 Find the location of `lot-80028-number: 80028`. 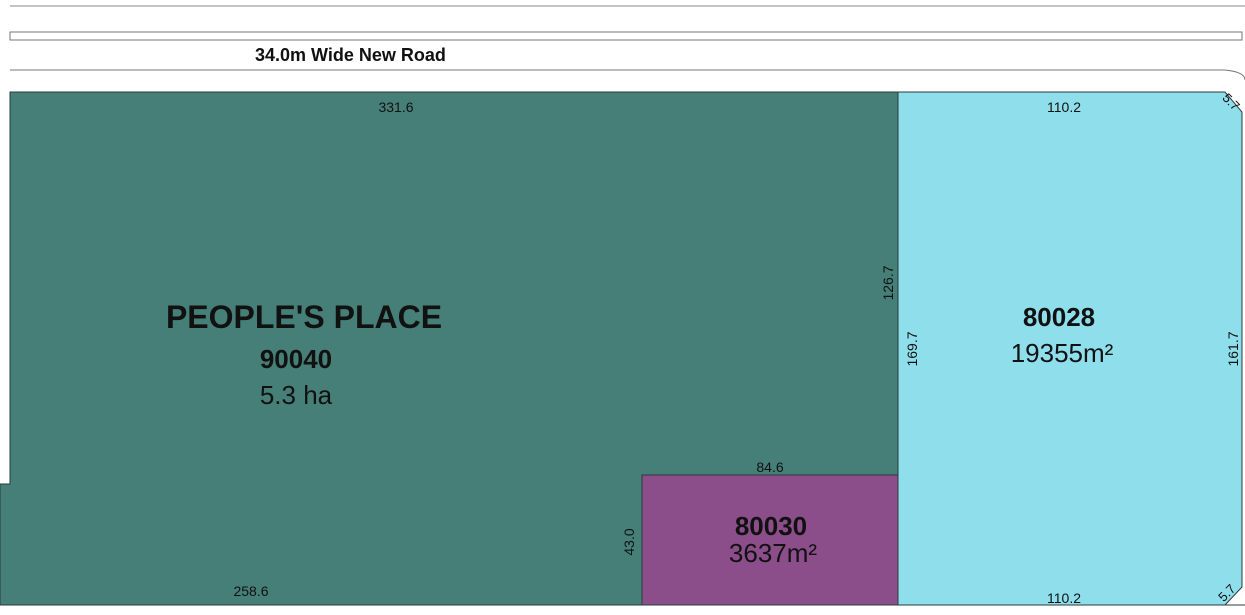

lot-80028-number: 80028 is located at coordinates (1059, 317).